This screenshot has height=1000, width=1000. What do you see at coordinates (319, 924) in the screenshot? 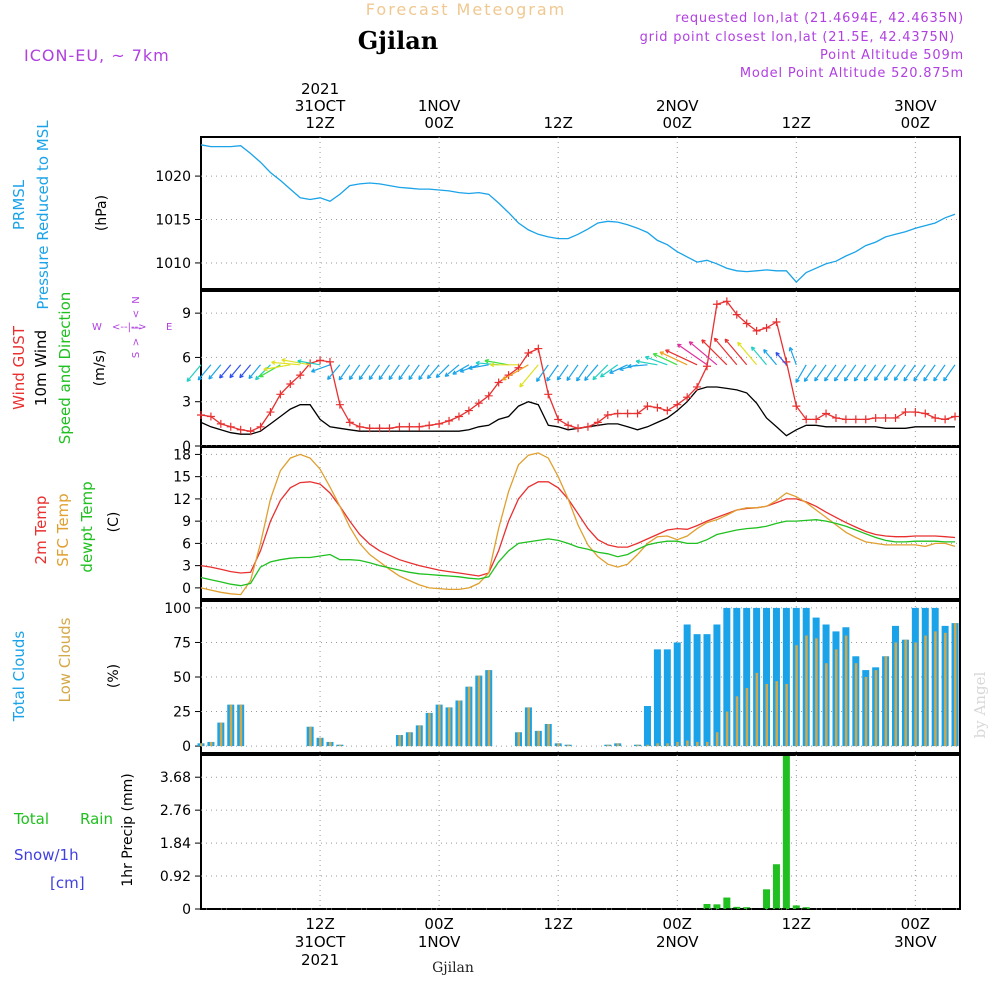
I see `time-label-bottom: 12Z` at bounding box center [319, 924].